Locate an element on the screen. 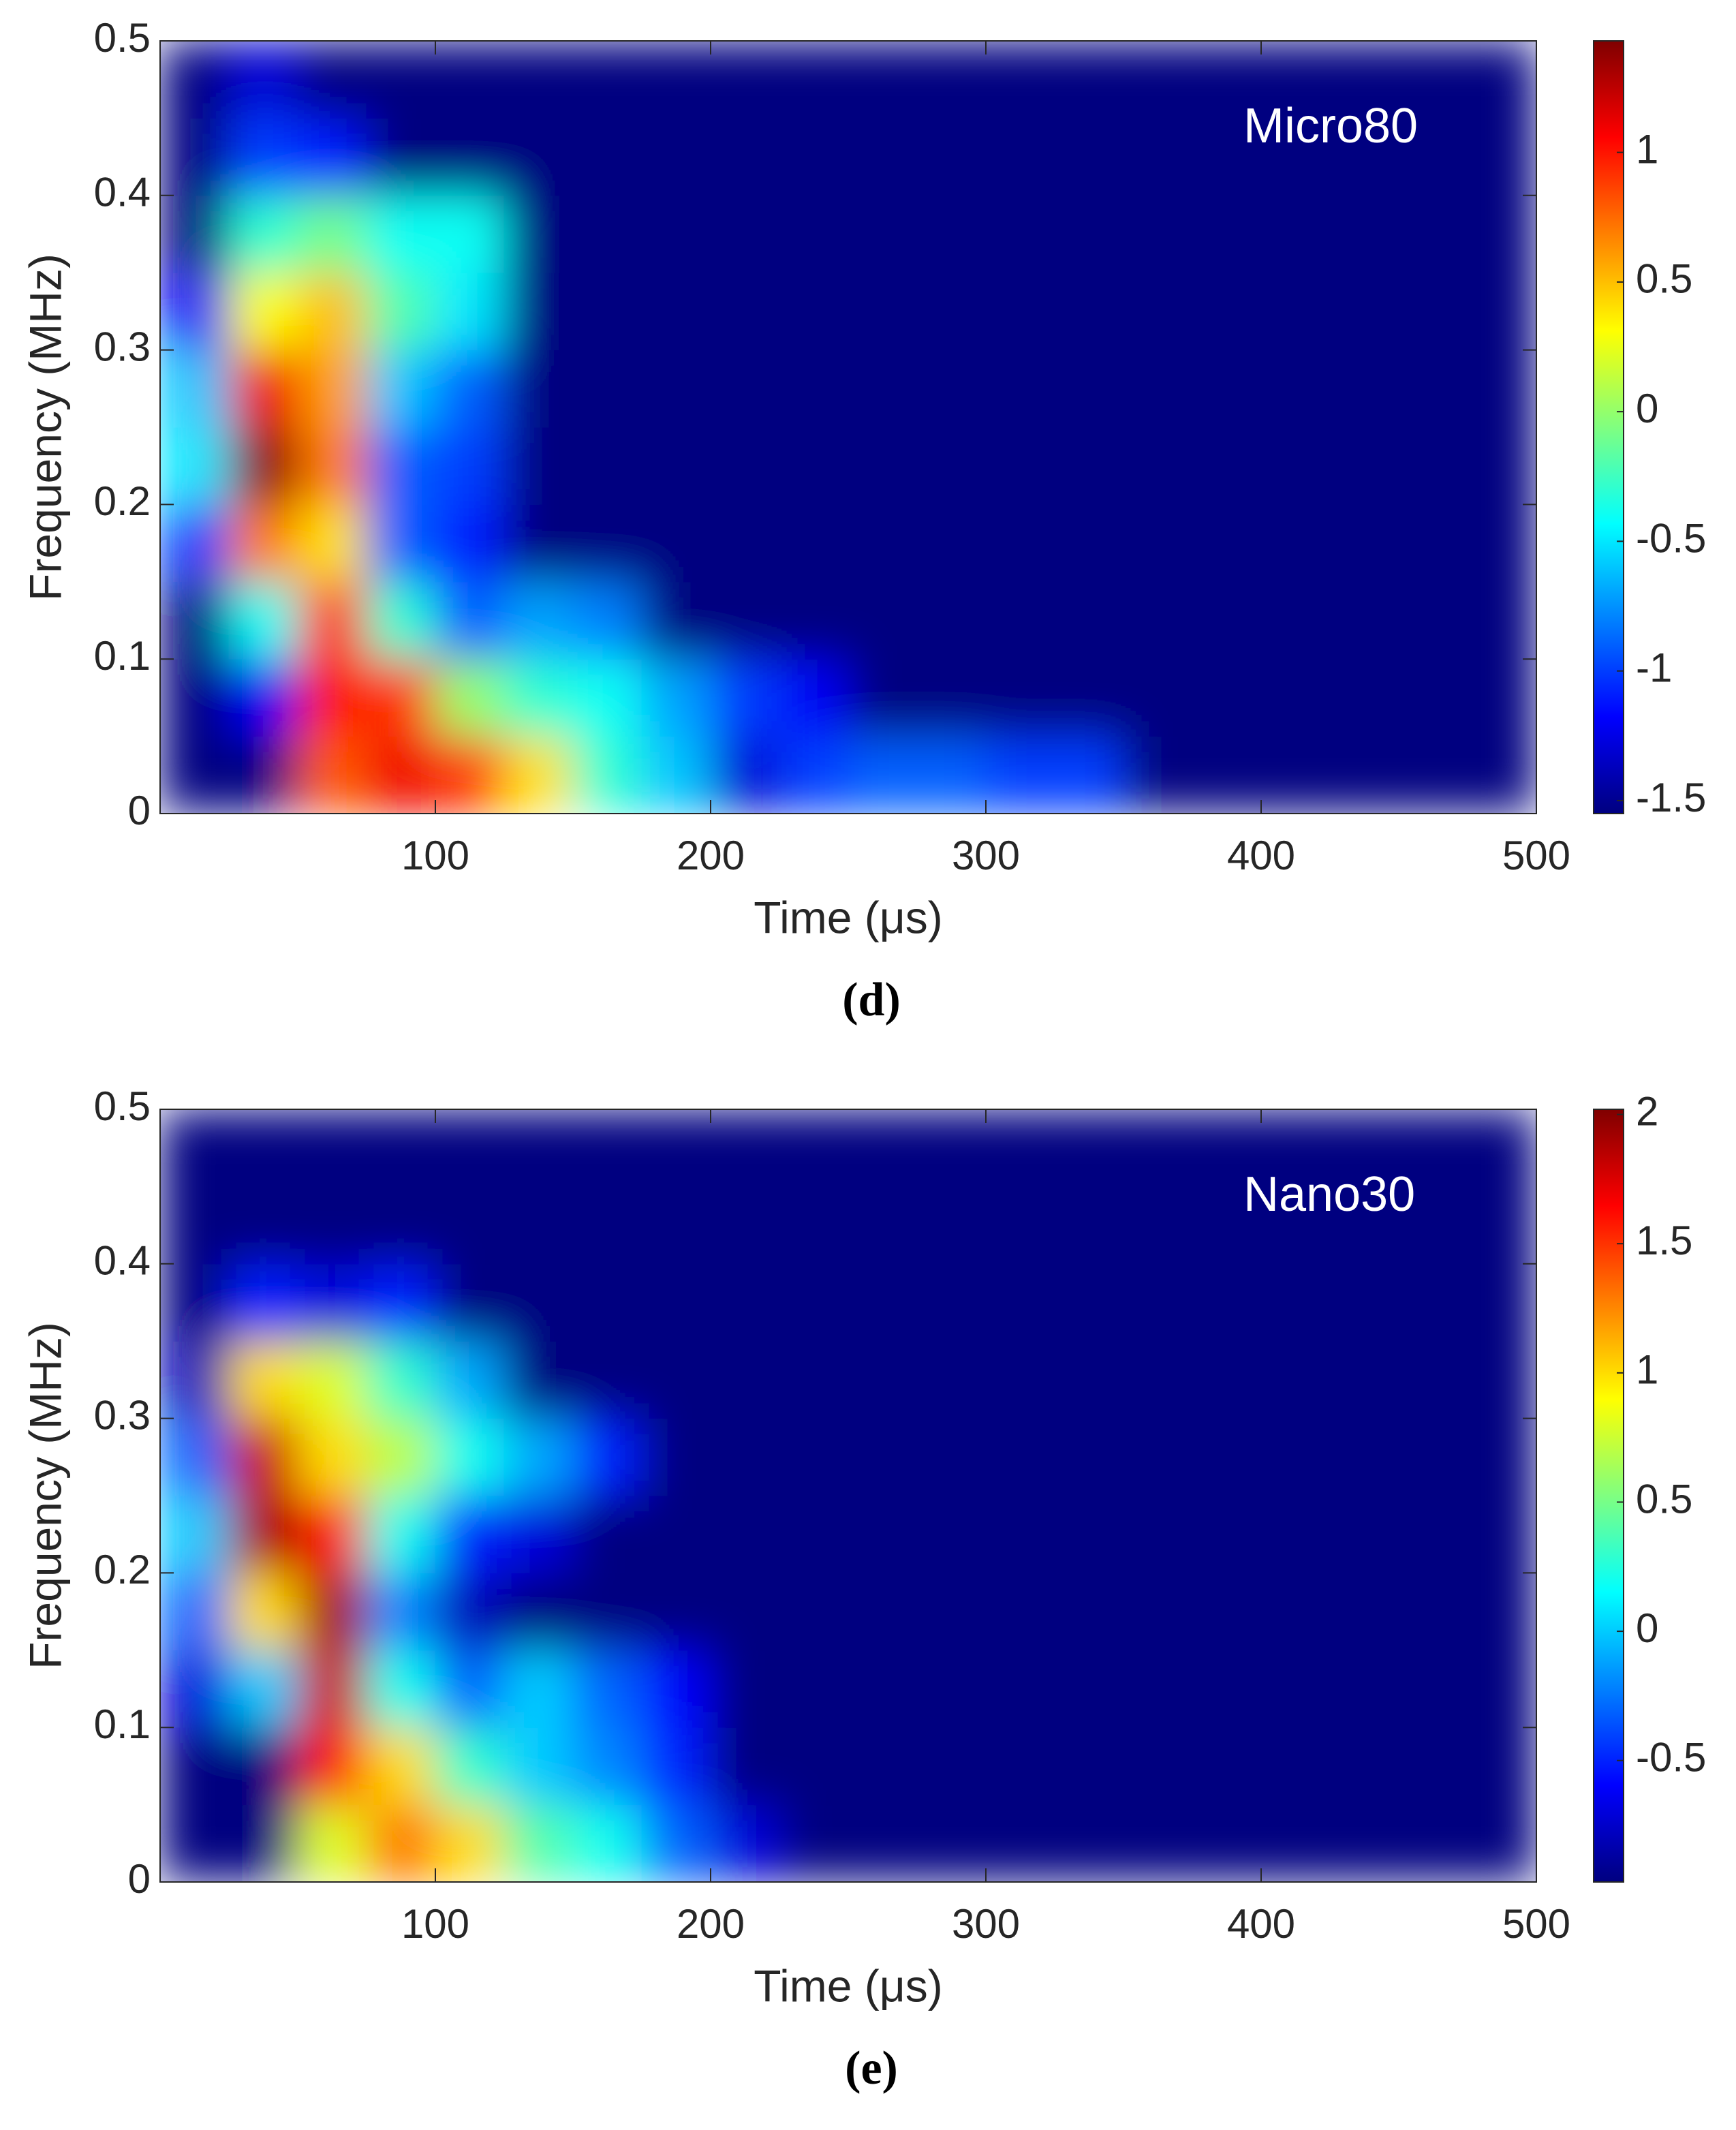 The height and width of the screenshot is (2130, 1736). colorbar is located at coordinates (1608, 427).